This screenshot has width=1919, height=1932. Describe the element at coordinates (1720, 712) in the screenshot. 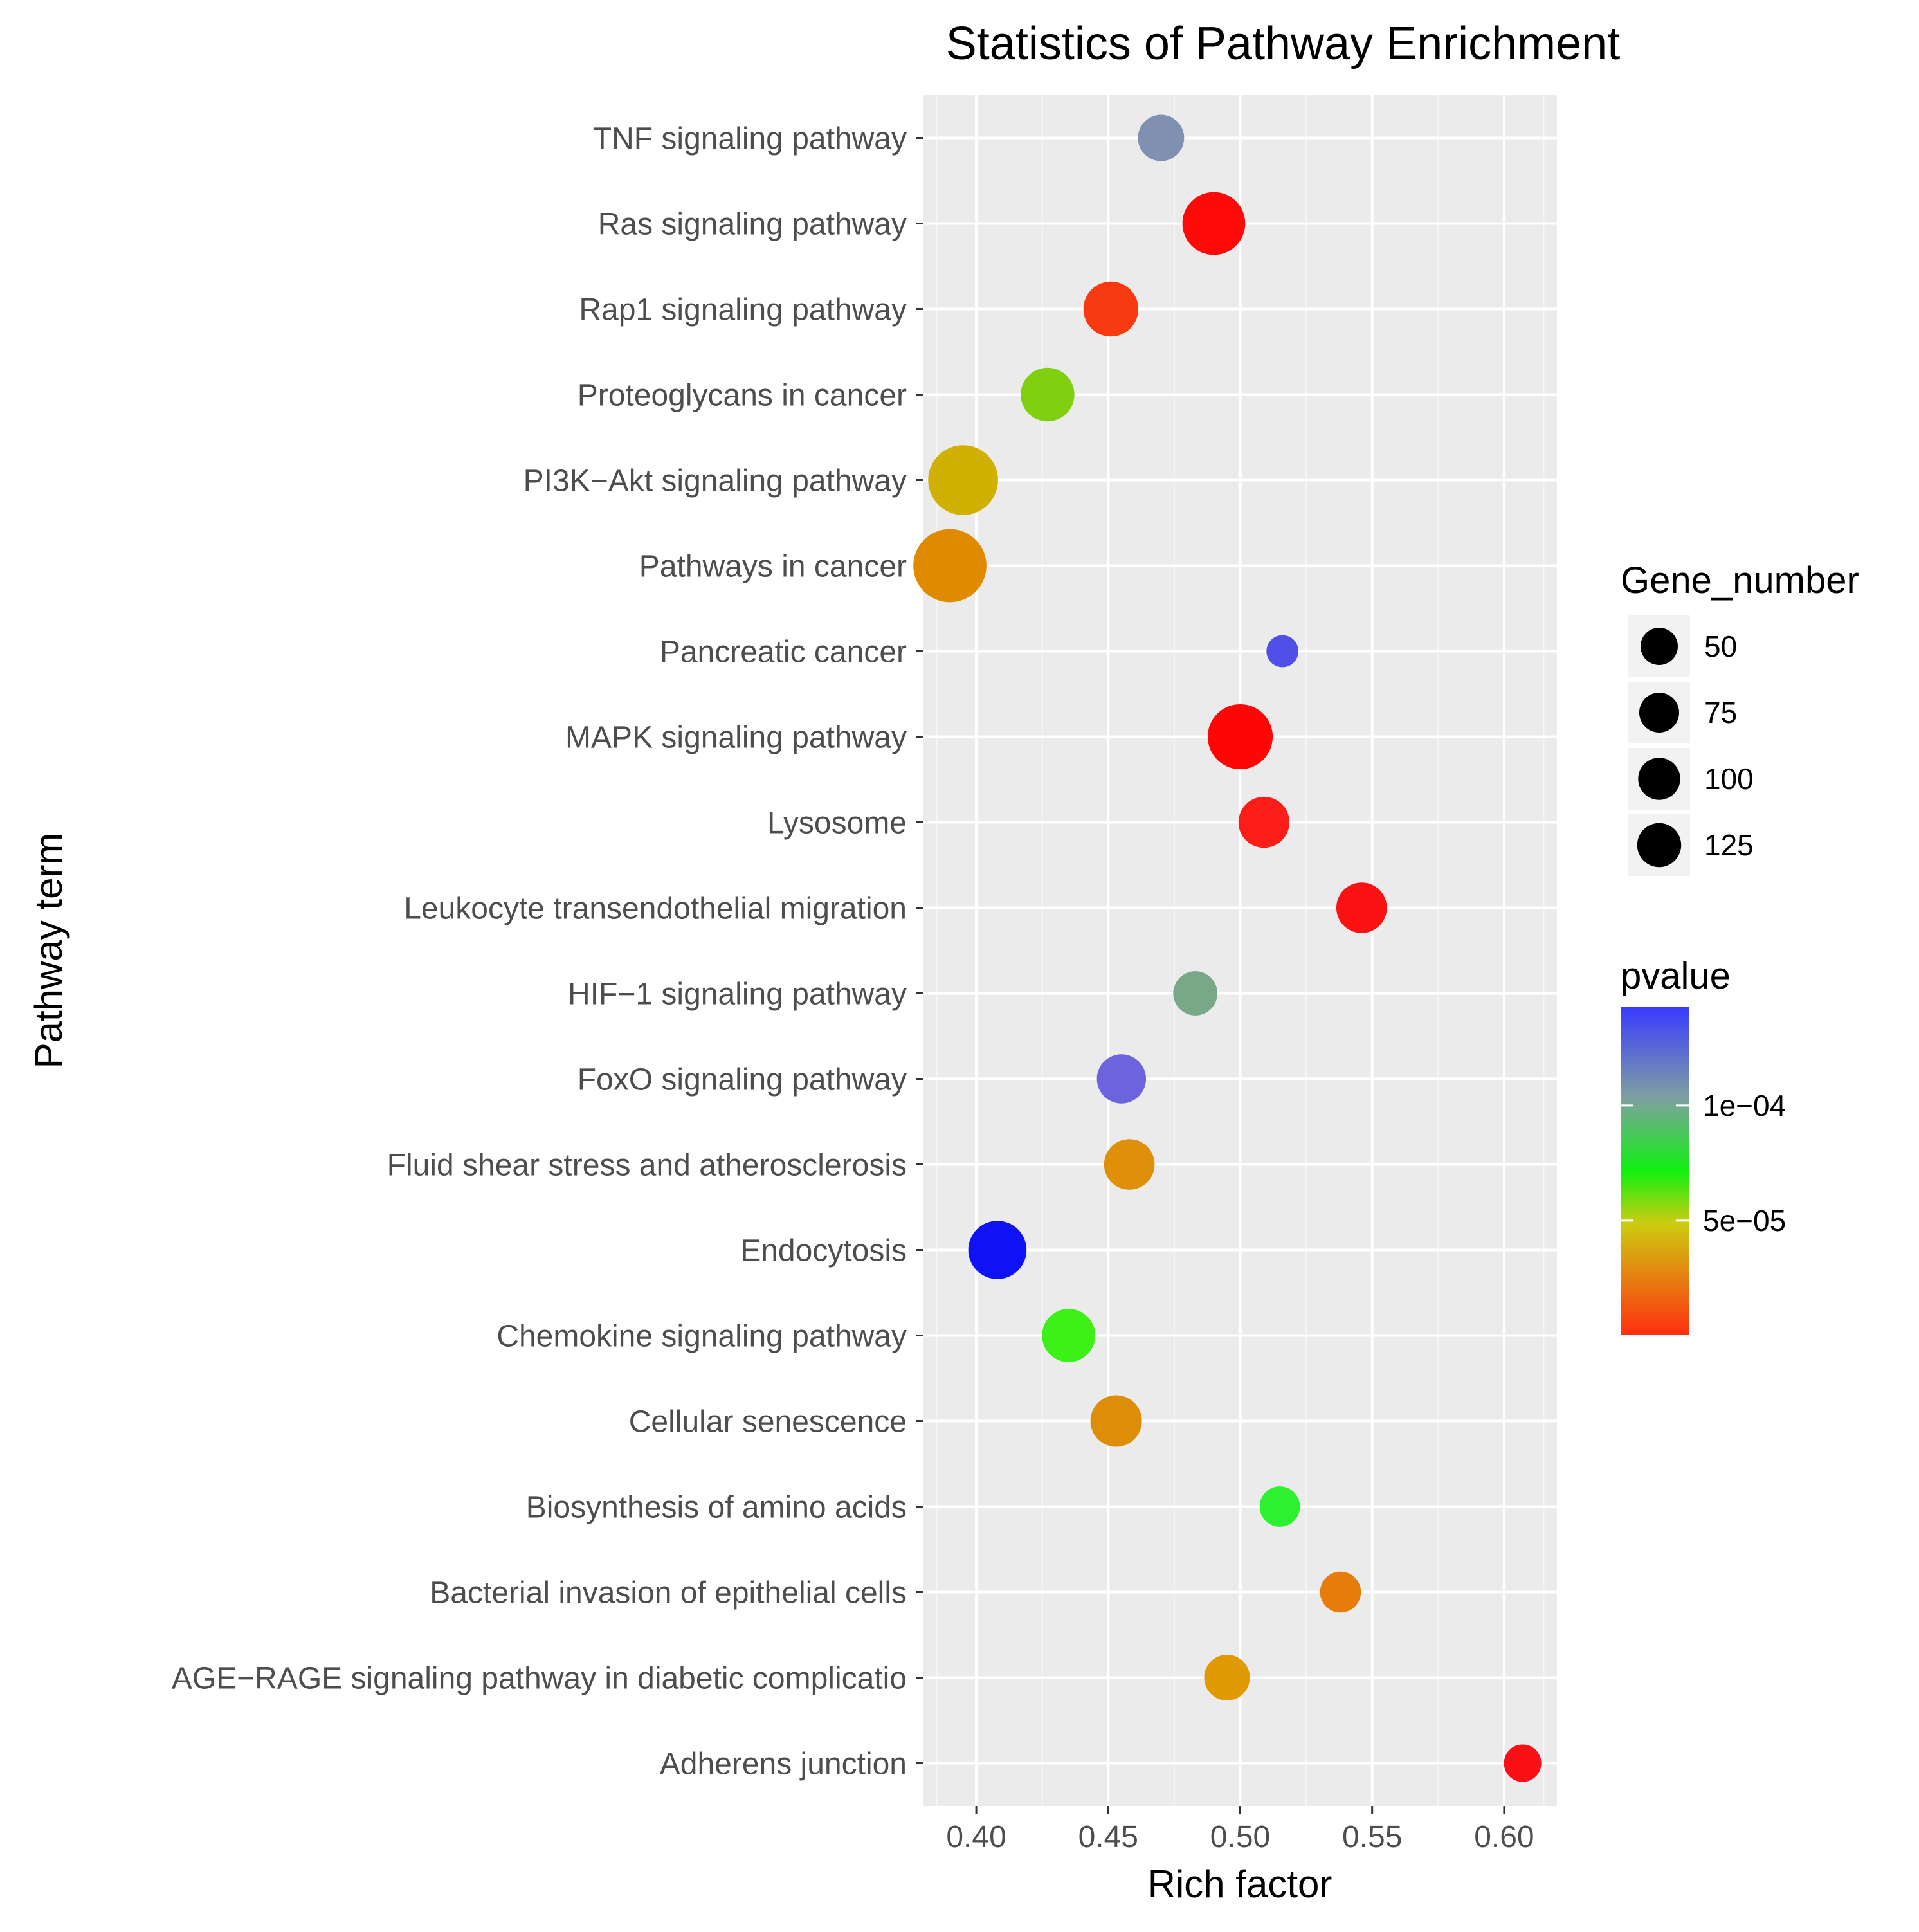

I see `size-legend-label: 75` at that location.